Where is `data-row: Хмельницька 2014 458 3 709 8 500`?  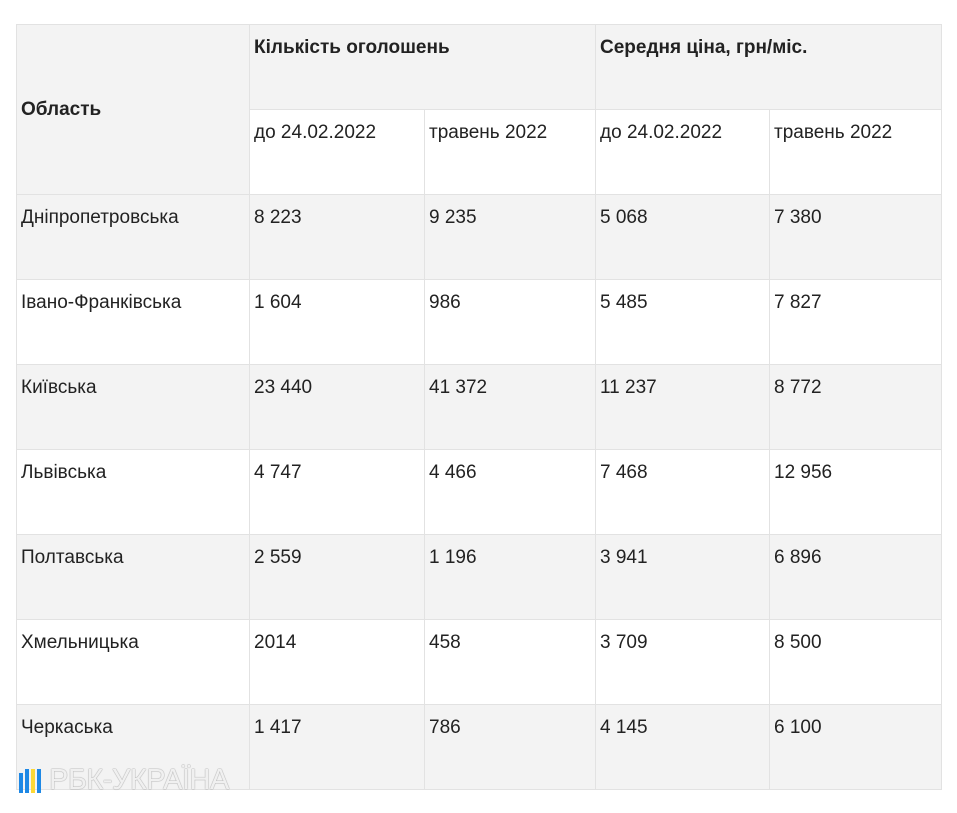
data-row: Хмельницька 2014 458 3 709 8 500 is located at coordinates (479, 662).